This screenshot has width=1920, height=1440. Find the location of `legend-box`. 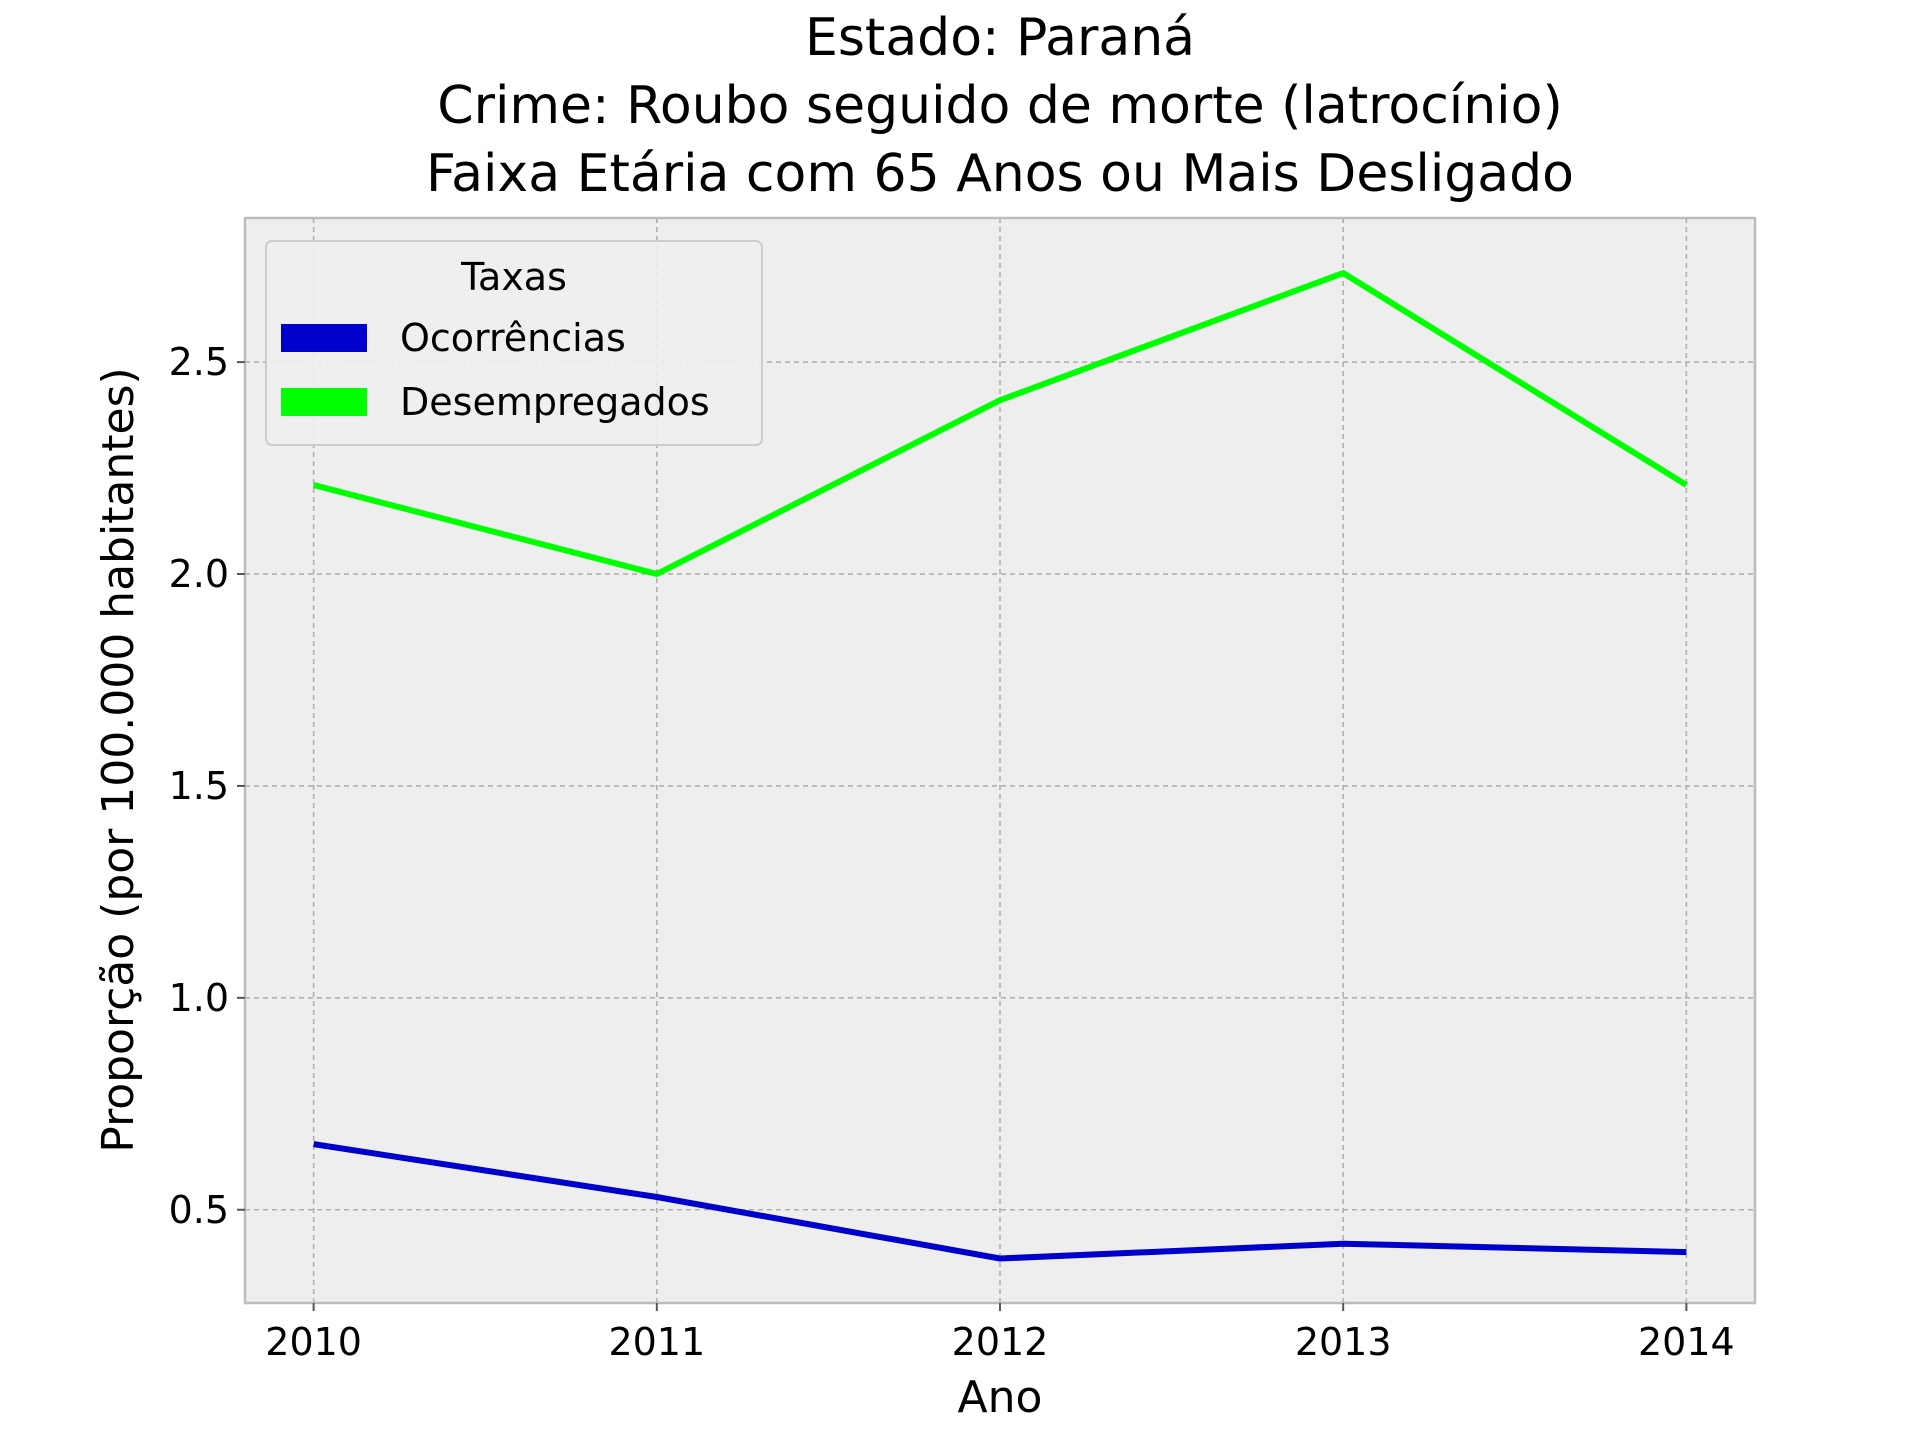

legend-box is located at coordinates (514, 343).